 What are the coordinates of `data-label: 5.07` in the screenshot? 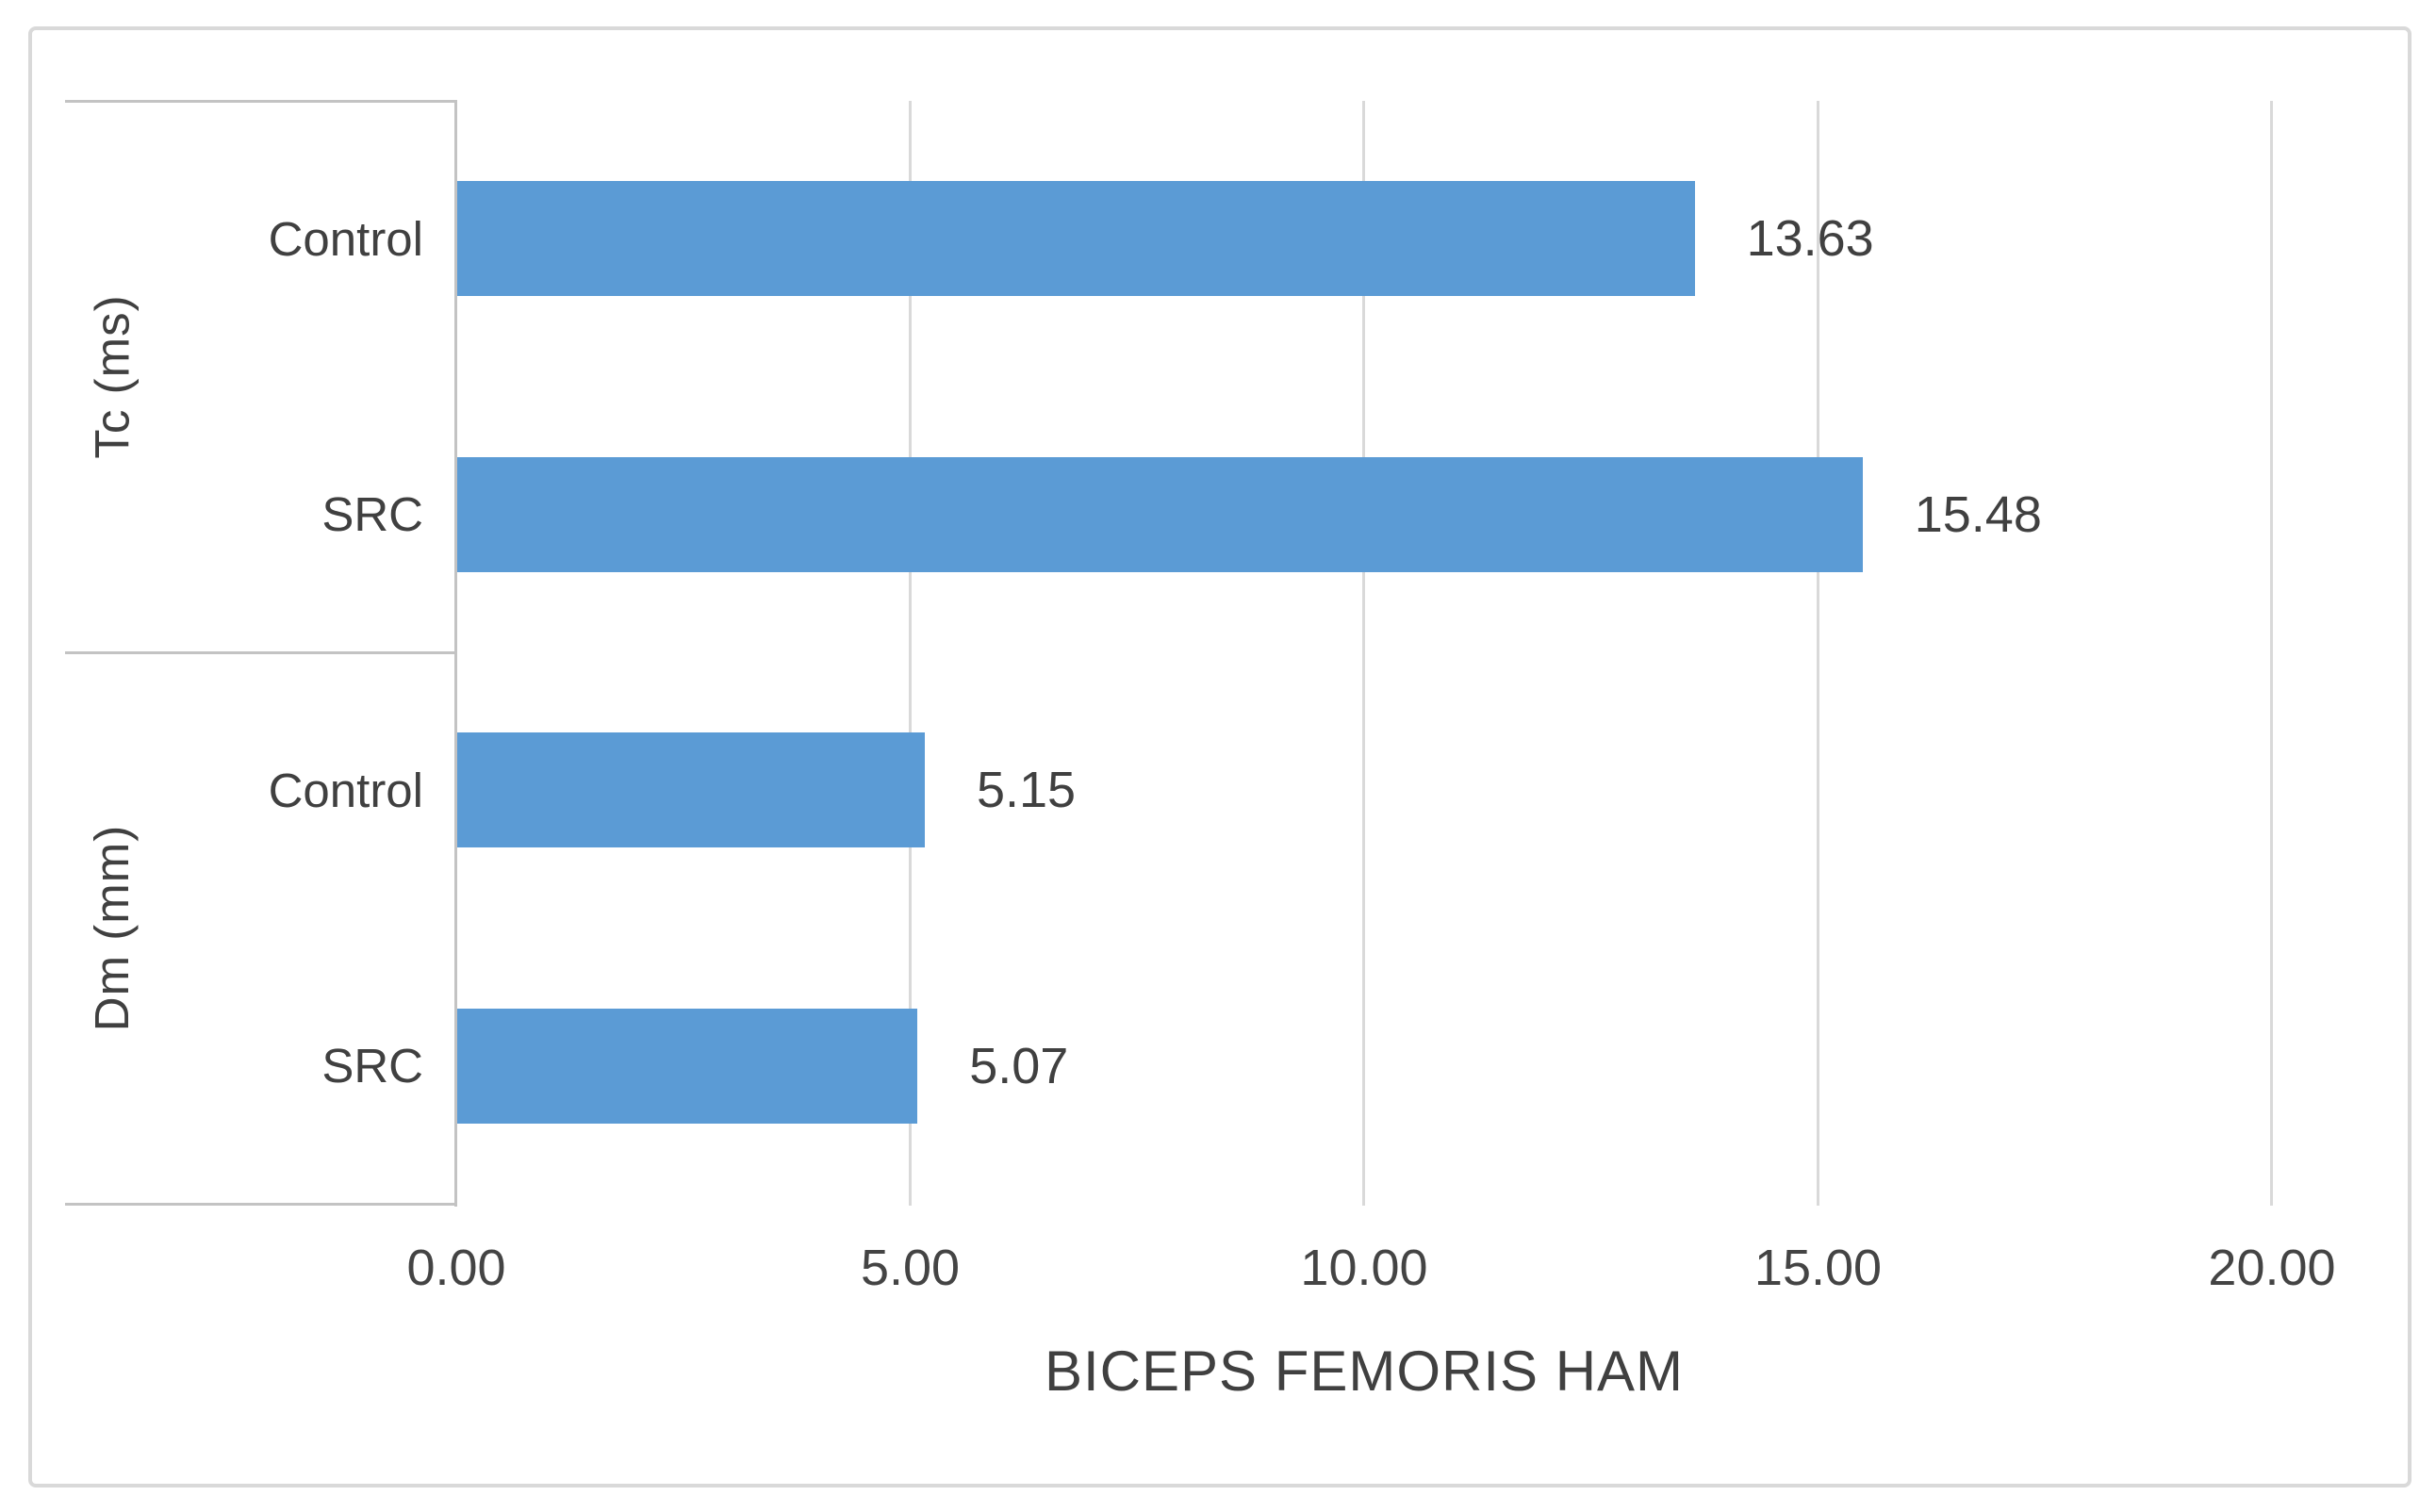 It's located at (1019, 1066).